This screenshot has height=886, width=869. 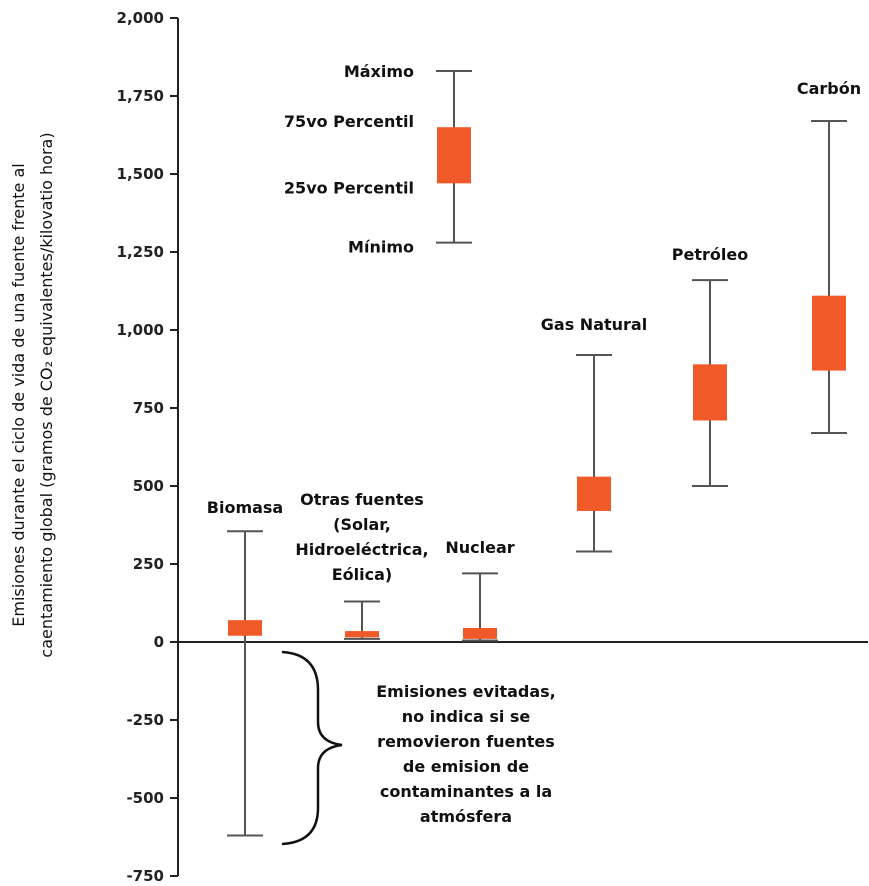 What do you see at coordinates (466, 791) in the screenshot?
I see `annotation-line: contaminantes a la` at bounding box center [466, 791].